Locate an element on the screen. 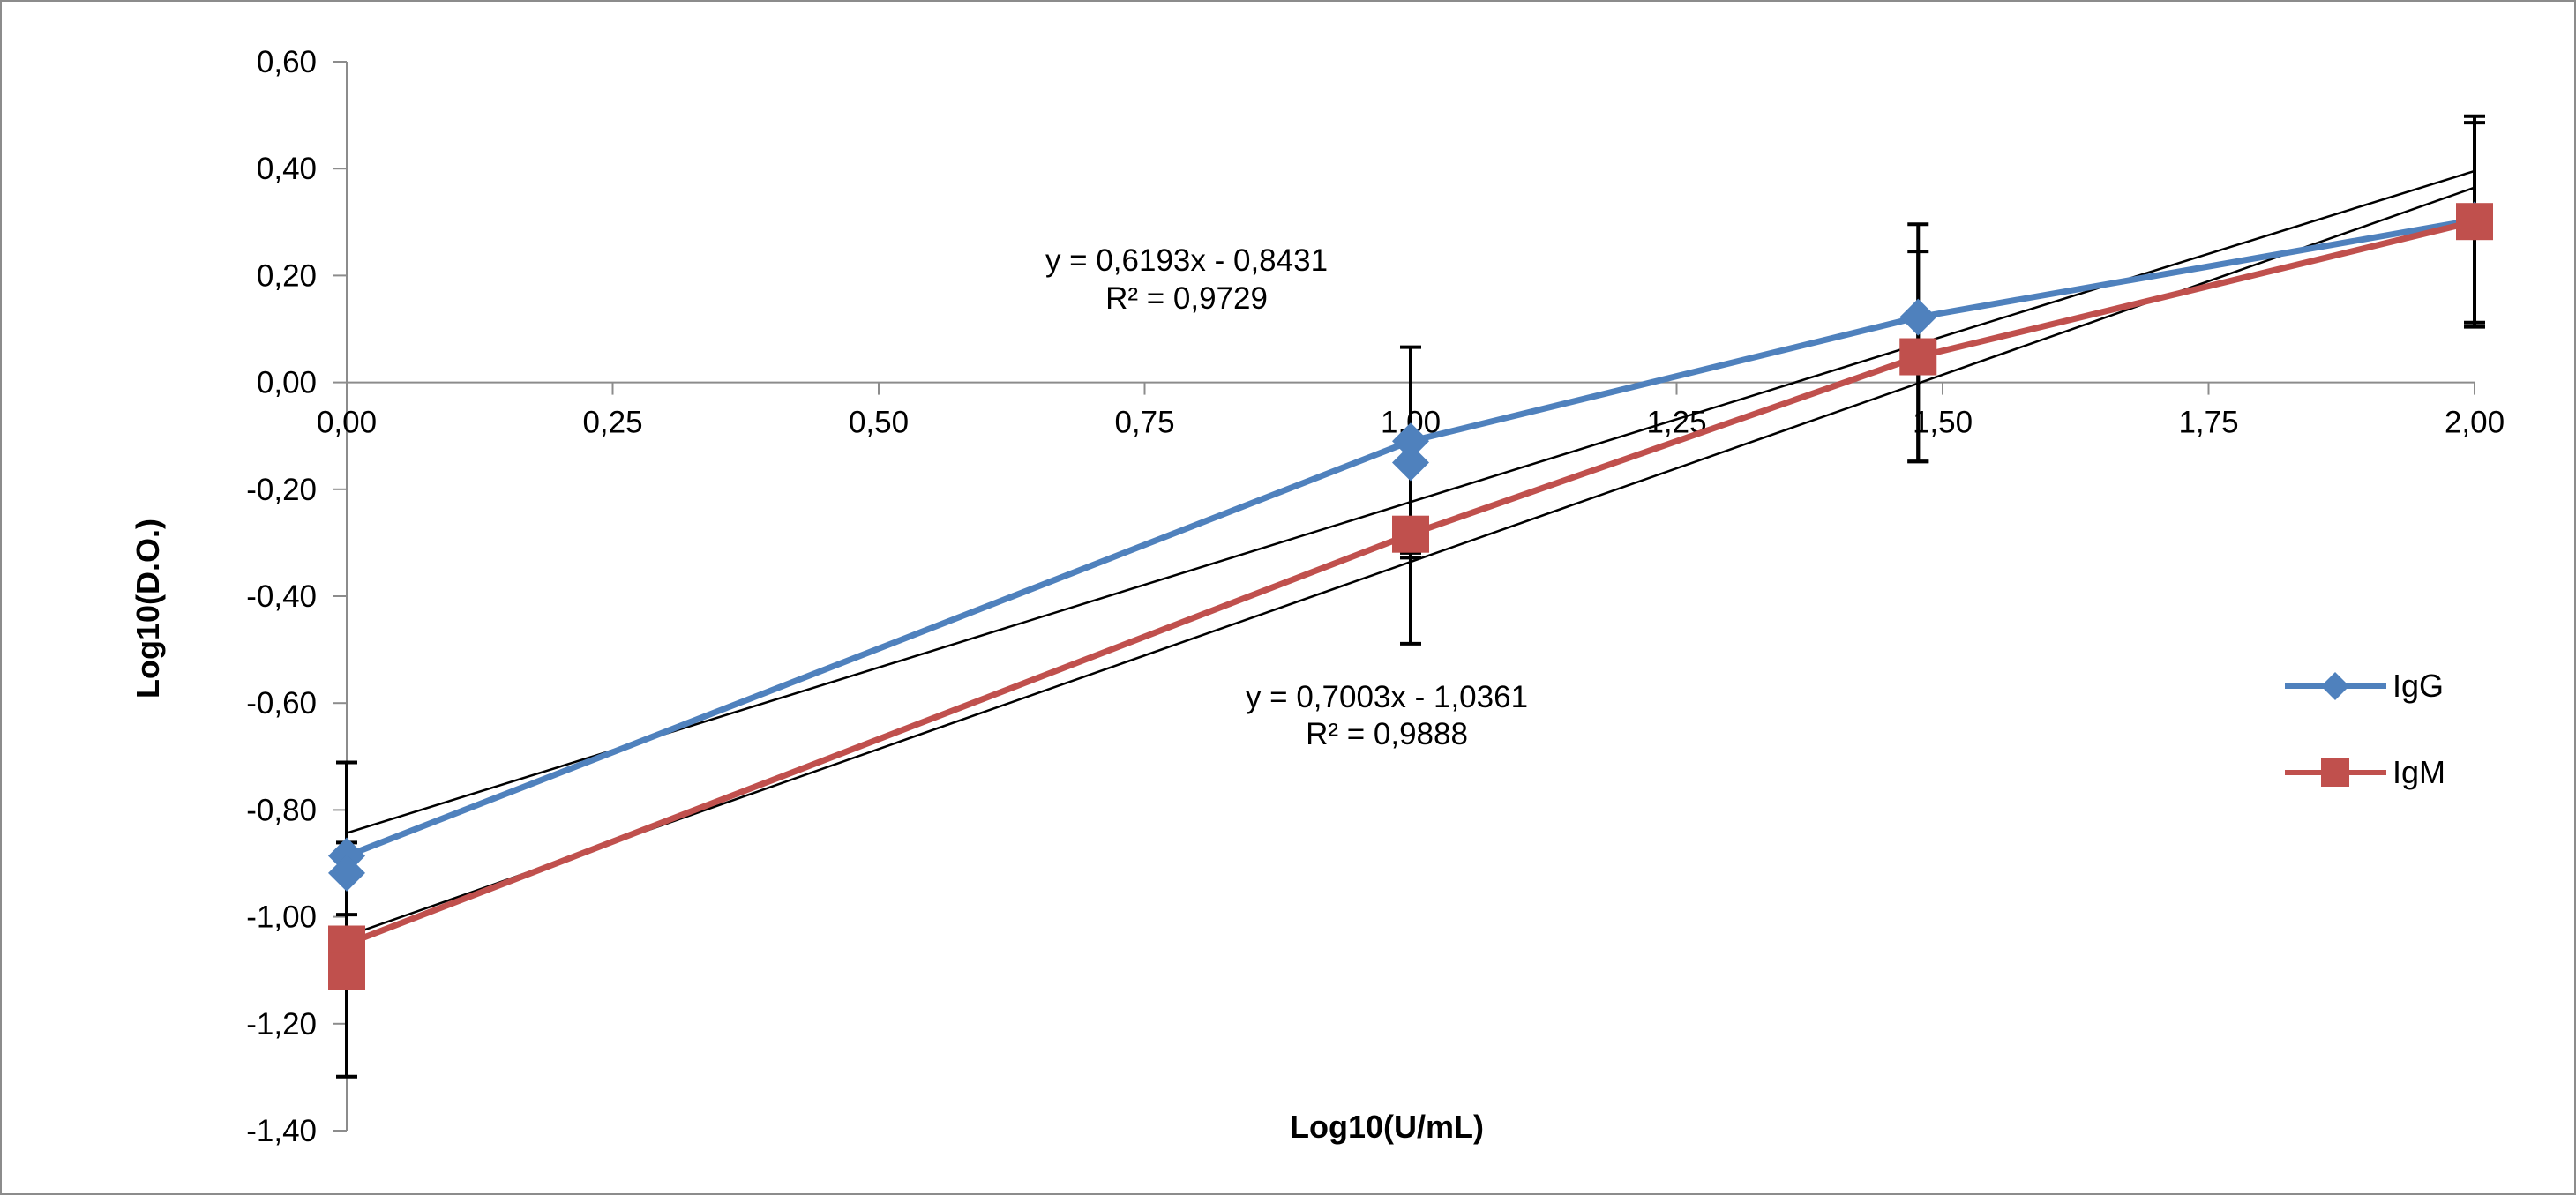 The image size is (2576, 1195). x-tick-label: 2,00 is located at coordinates (2475, 423).